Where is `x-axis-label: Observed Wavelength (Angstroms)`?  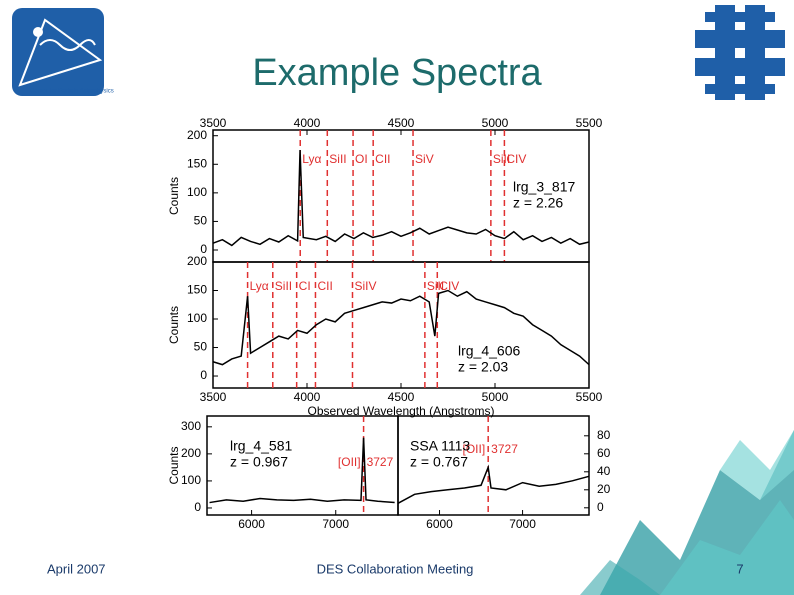
x-axis-label: Observed Wavelength (Angstroms) is located at coordinates (401, 411).